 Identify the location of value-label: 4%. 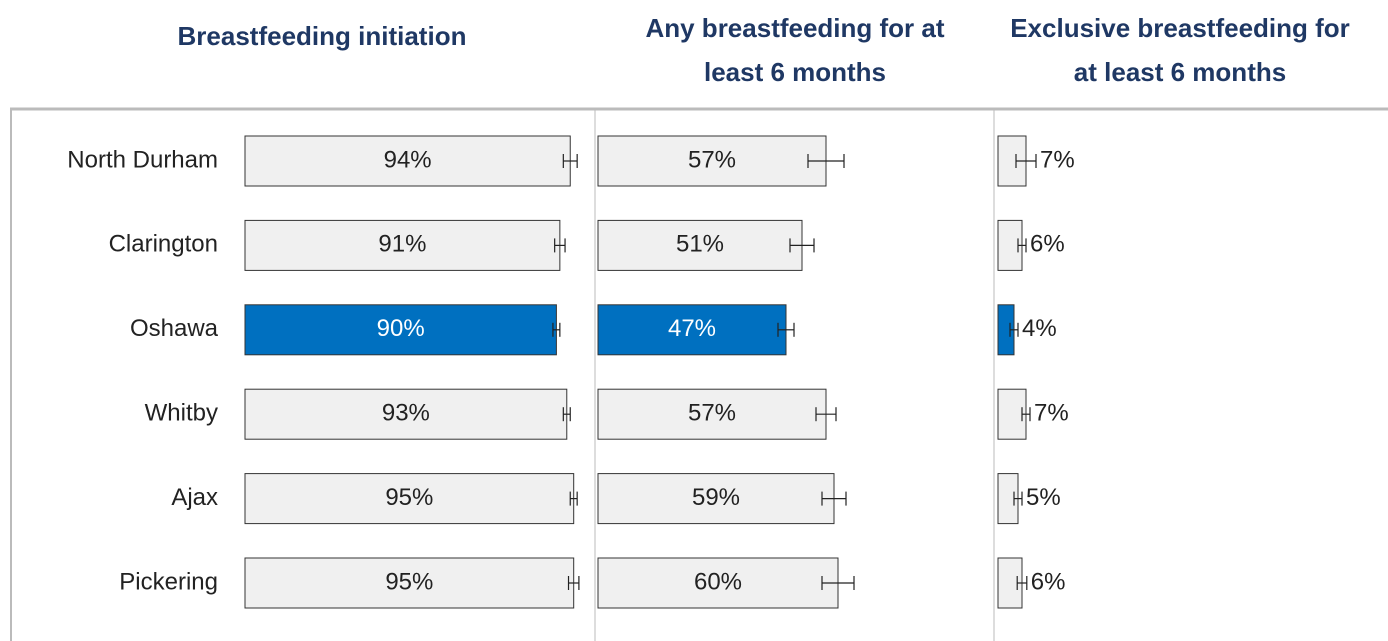
(1039, 328).